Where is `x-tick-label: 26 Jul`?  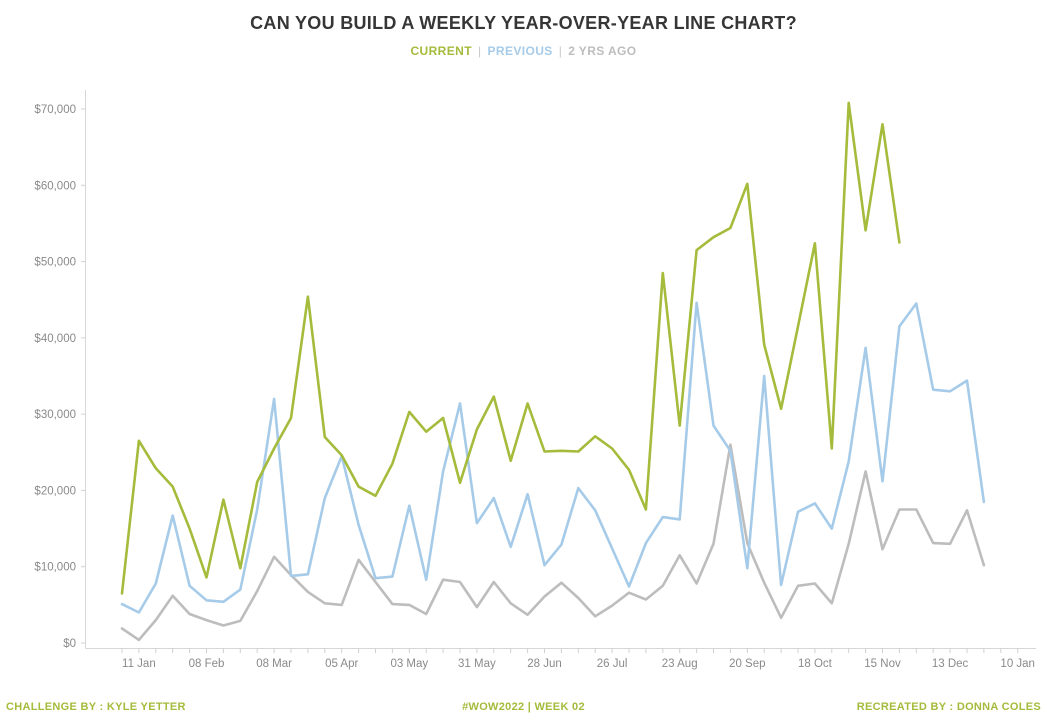 x-tick-label: 26 Jul is located at coordinates (612, 664).